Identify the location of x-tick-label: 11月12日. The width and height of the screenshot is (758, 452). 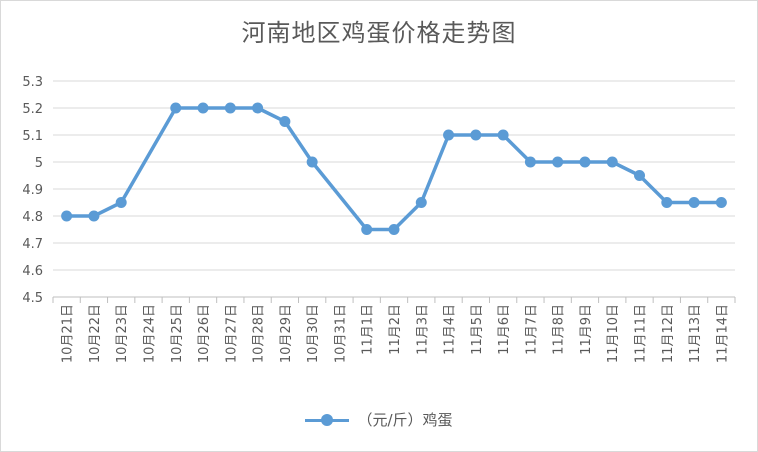
(668, 333).